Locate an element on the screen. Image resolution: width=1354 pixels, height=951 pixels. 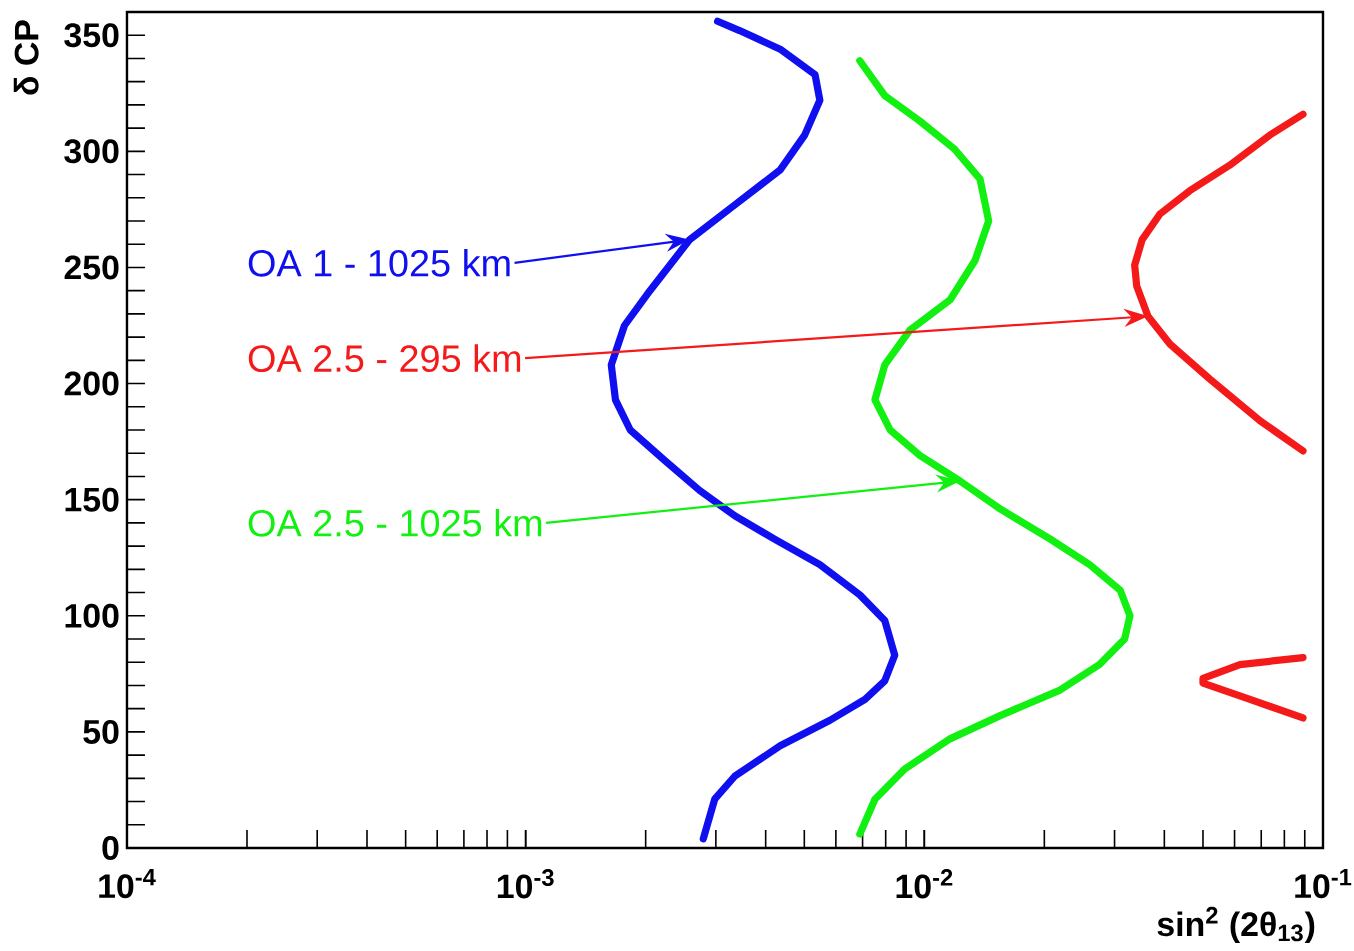
y-tick-label: 50 is located at coordinates (101, 731).